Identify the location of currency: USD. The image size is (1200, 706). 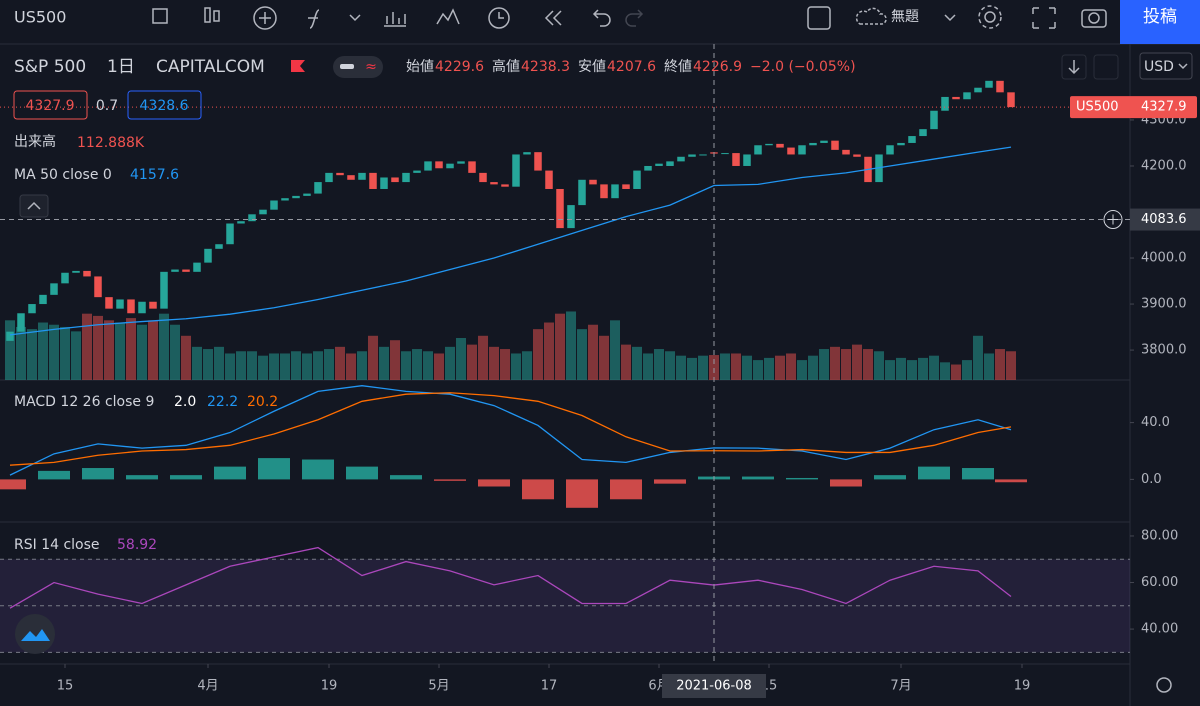
(1159, 67).